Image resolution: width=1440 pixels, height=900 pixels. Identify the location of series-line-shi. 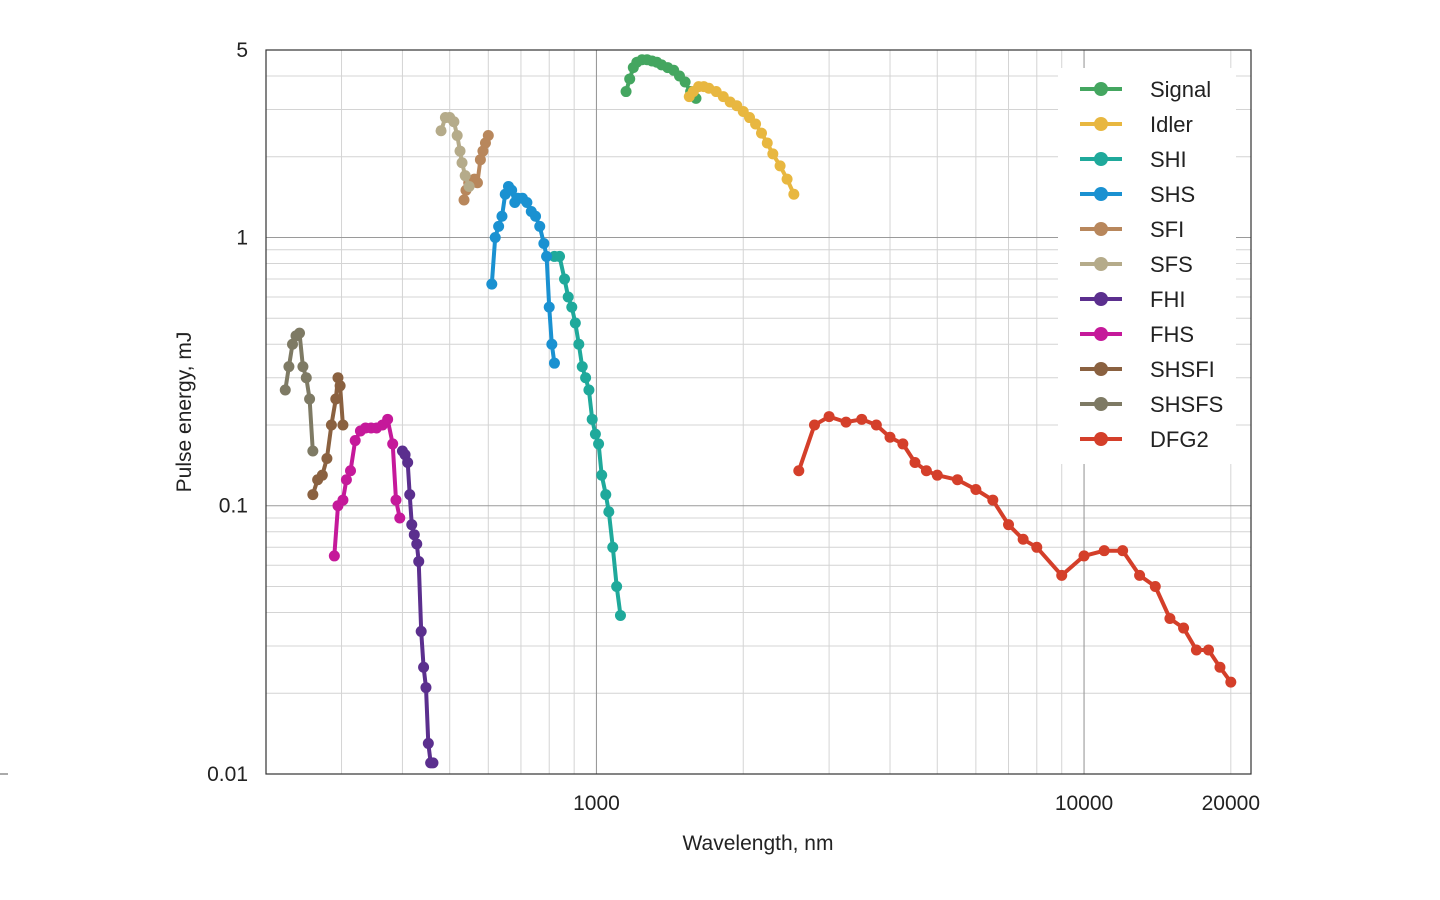
(587, 436).